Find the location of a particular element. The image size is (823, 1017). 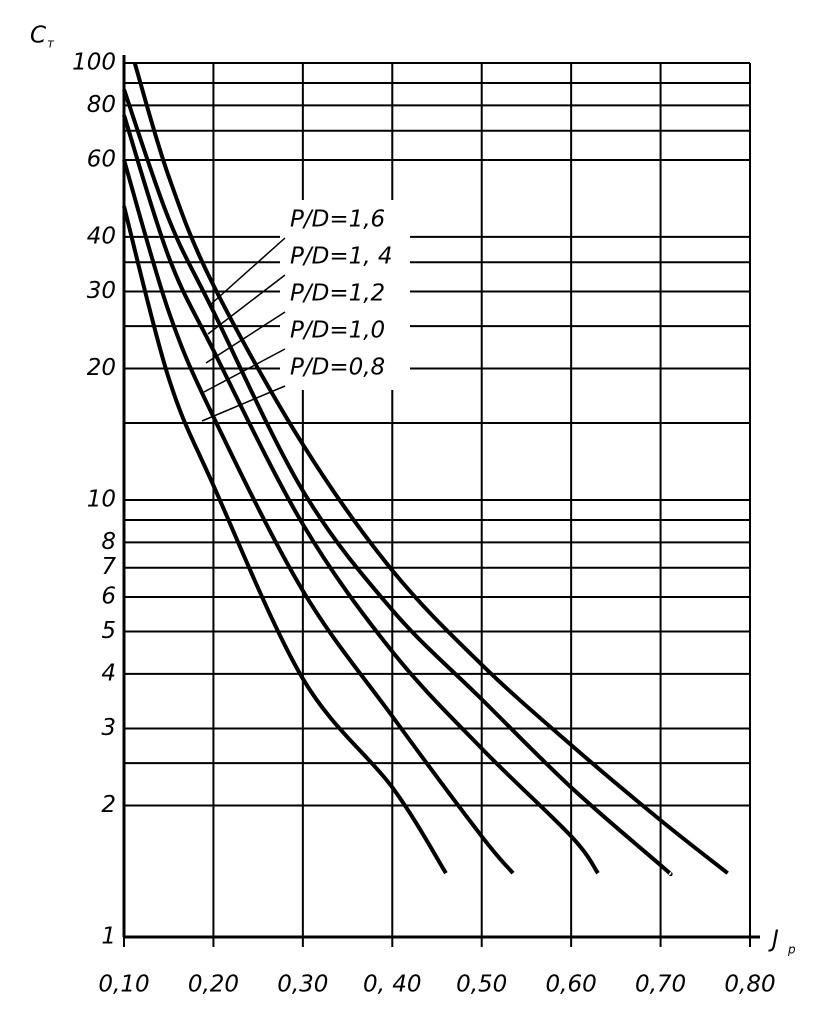

y-tick-label: 8 is located at coordinates (108, 542).